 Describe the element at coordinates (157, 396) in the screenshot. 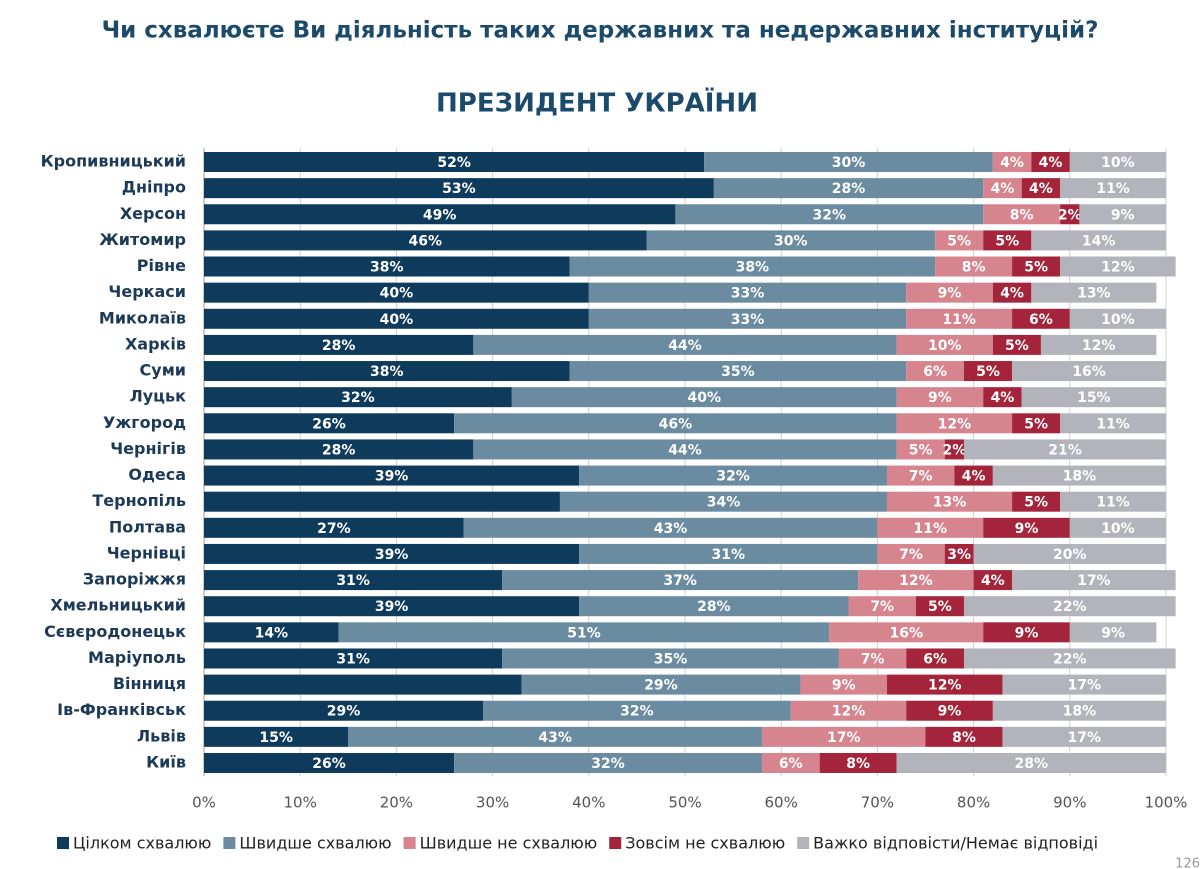

I see `y-tick-label: Луцьк` at that location.